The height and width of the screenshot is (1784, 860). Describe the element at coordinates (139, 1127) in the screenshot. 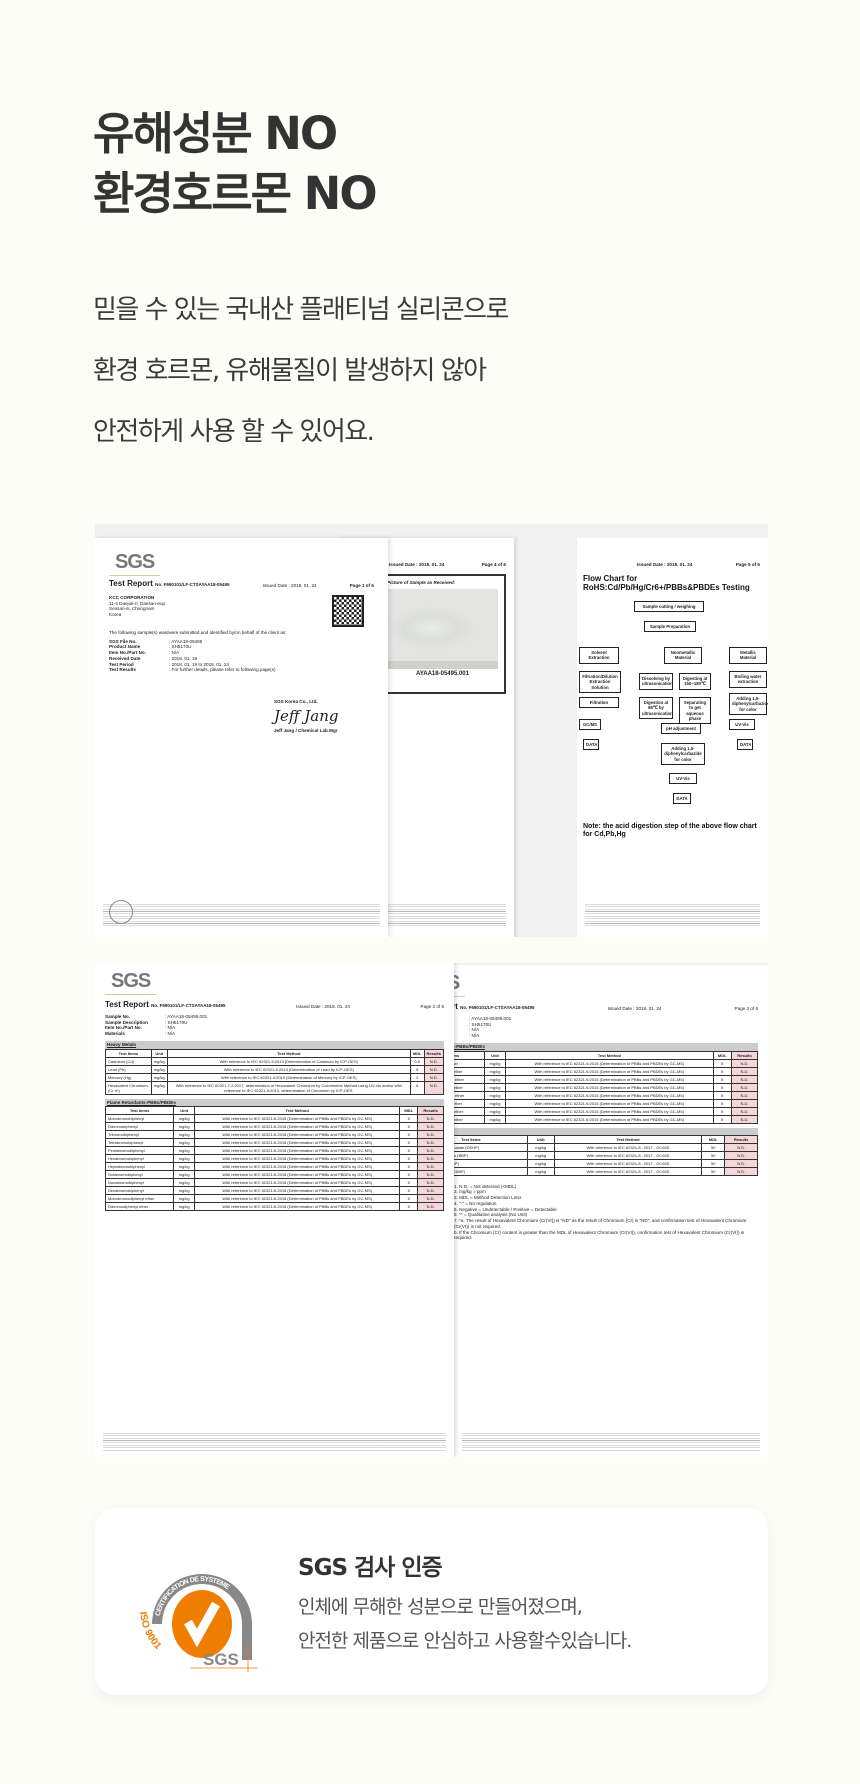

I see `test-item: Dibromobiphenyl` at that location.